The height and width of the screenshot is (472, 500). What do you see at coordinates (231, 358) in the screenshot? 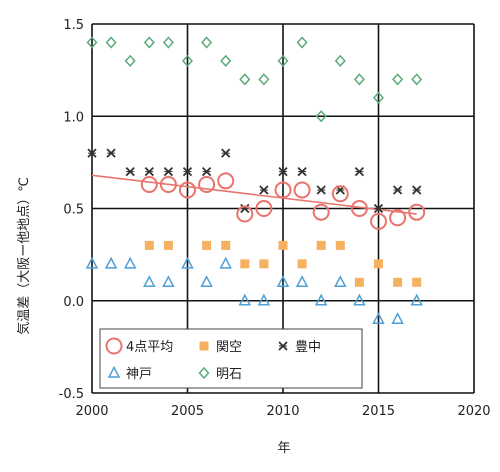
I see `legend-box` at bounding box center [231, 358].